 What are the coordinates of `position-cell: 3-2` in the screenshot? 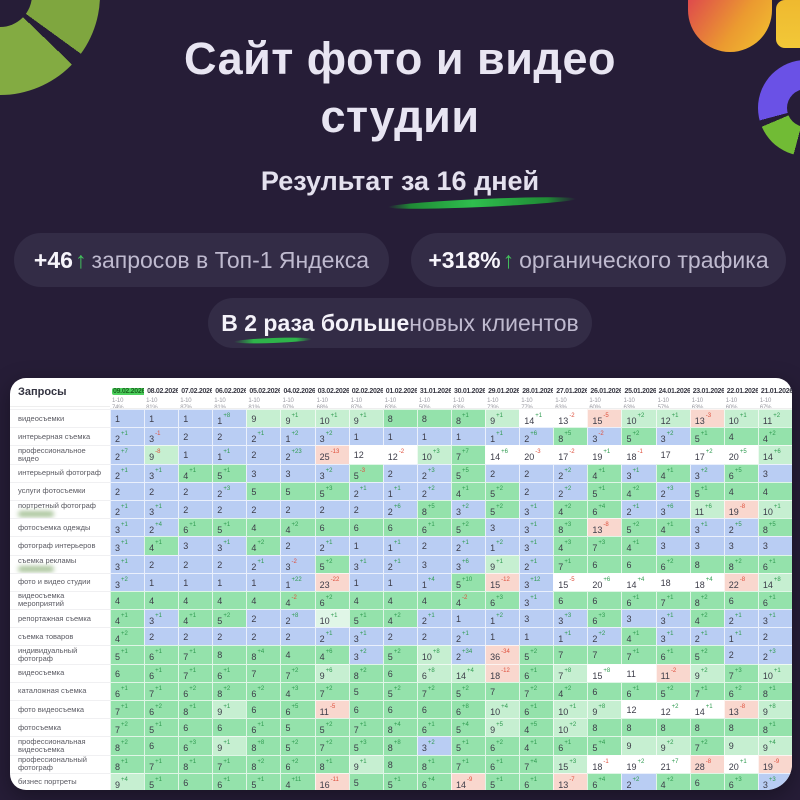 It's located at (604, 436).